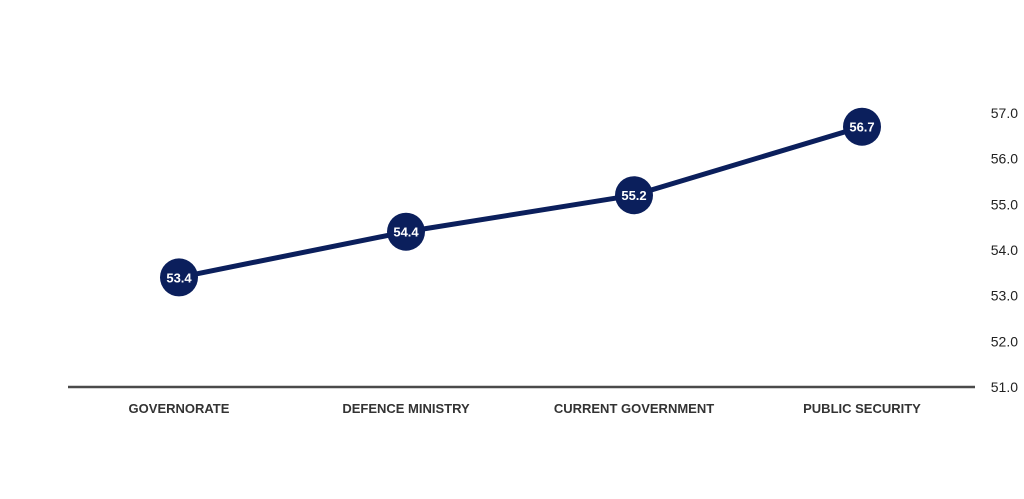  Describe the element at coordinates (1004, 204) in the screenshot. I see `y-tick-label: 55.0` at that location.